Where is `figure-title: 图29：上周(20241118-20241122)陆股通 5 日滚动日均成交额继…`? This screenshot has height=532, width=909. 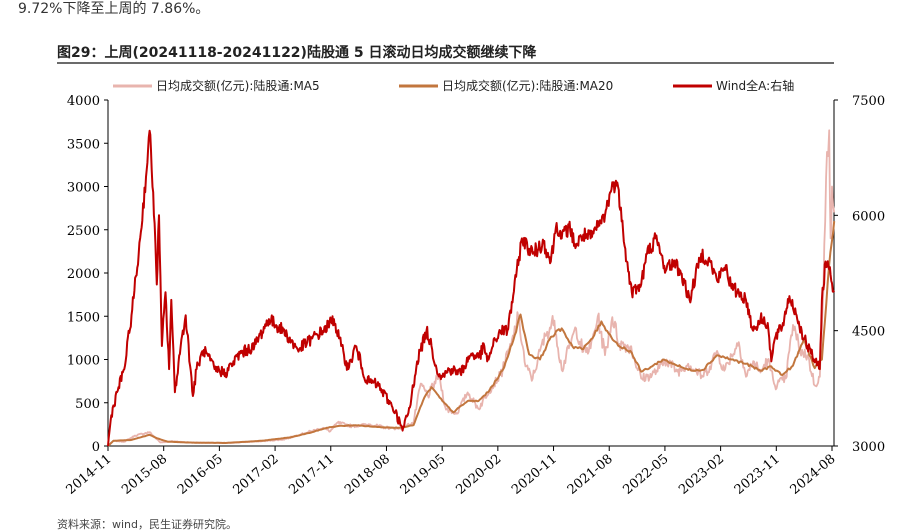 figure-title: 图29：上周(20241118-20241122)陆股通 5 日滚动日均成交额继… is located at coordinates (297, 53).